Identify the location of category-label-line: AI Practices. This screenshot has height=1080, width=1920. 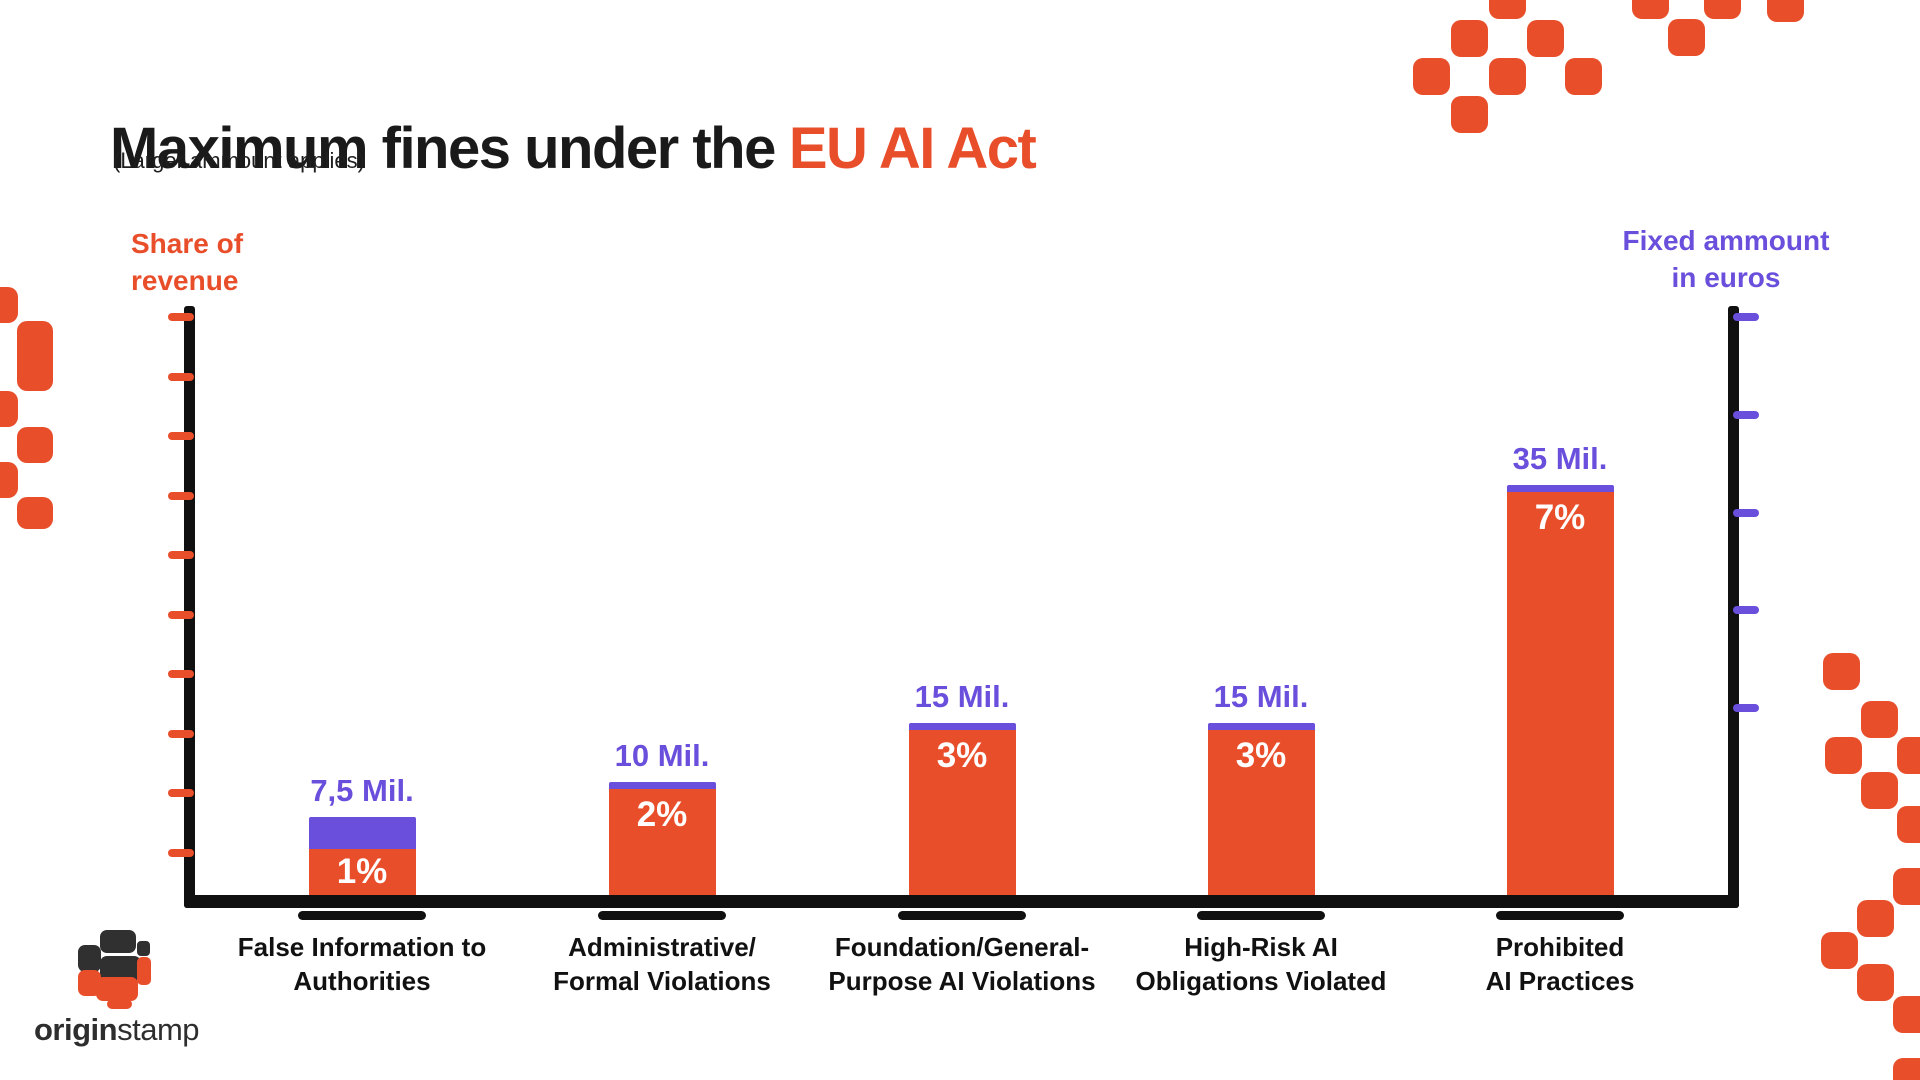
(1560, 981).